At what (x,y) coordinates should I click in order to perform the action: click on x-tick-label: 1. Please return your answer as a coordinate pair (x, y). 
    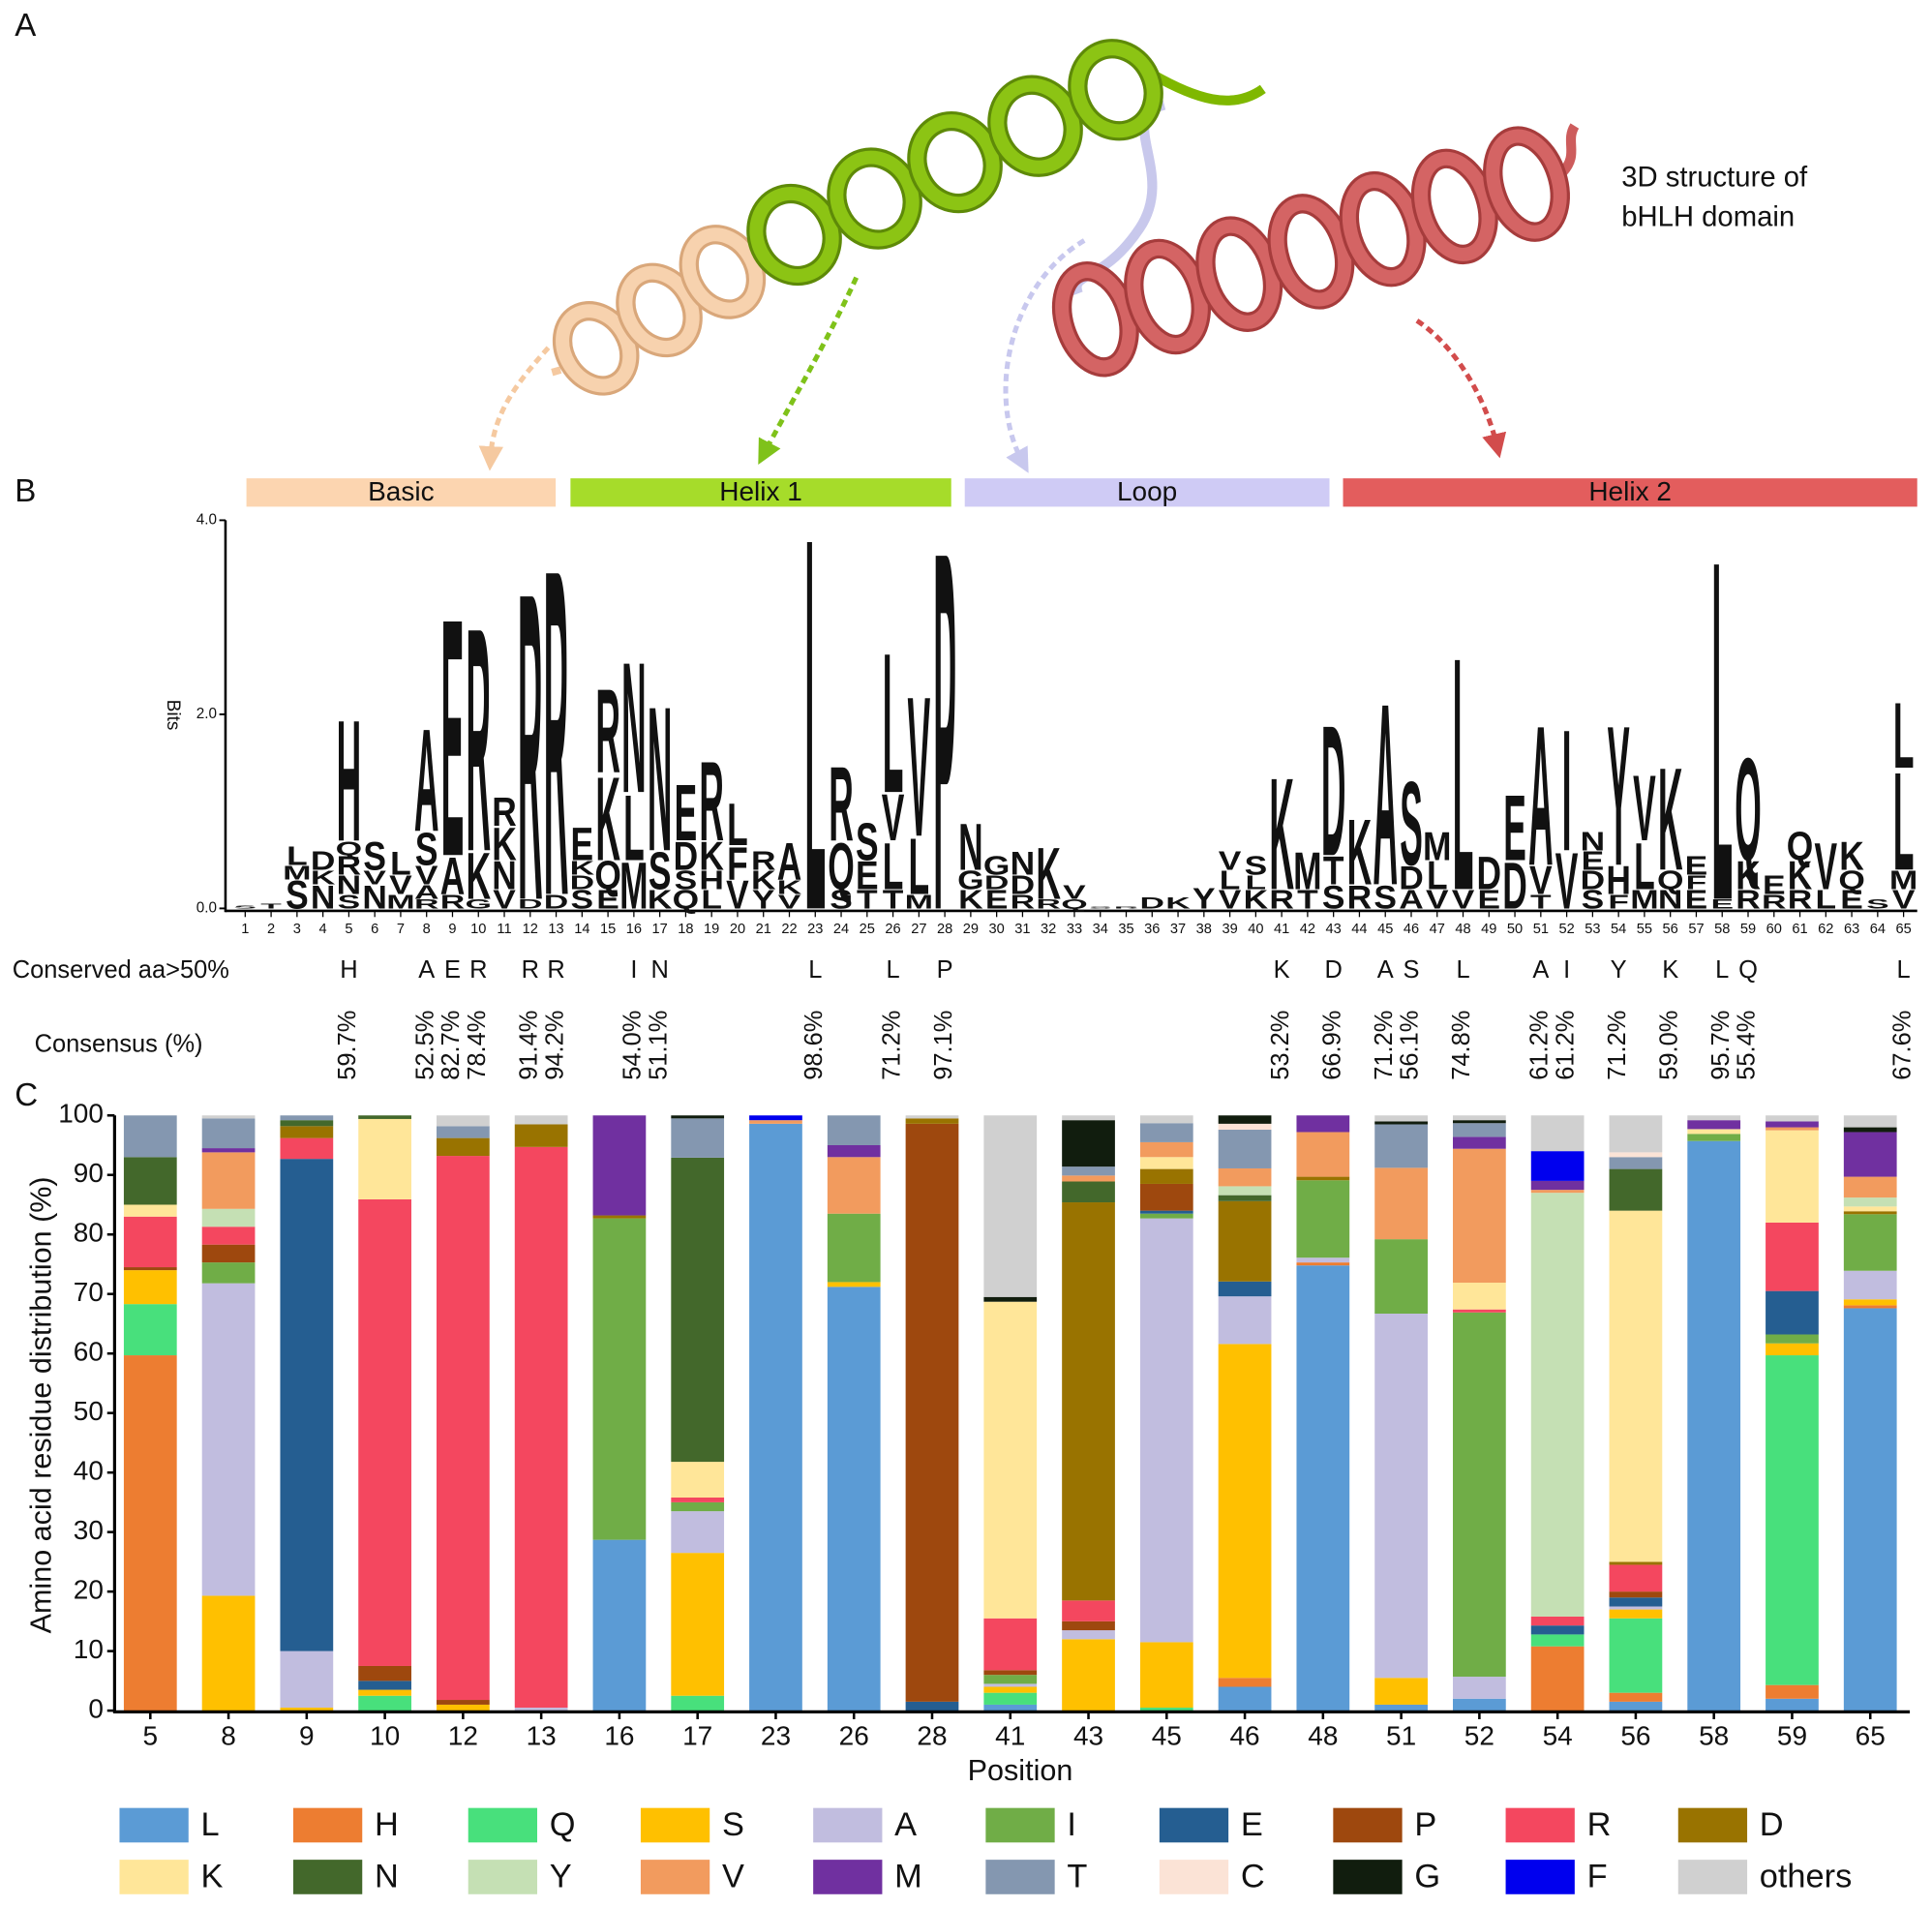
    Looking at the image, I should click on (245, 929).